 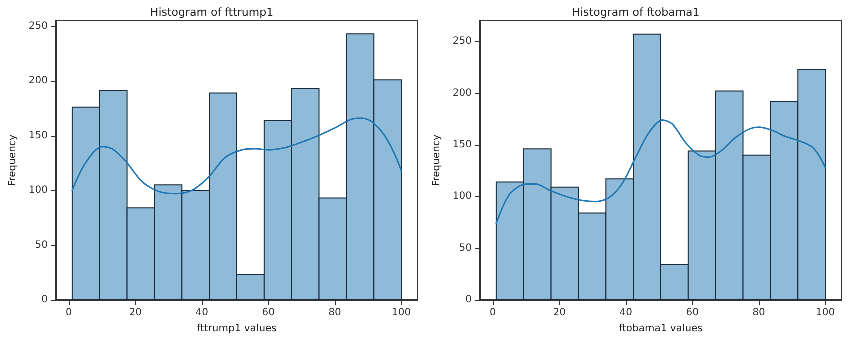 What do you see at coordinates (636, 12) in the screenshot?
I see `chart-title: Histogram of ftobama1` at bounding box center [636, 12].